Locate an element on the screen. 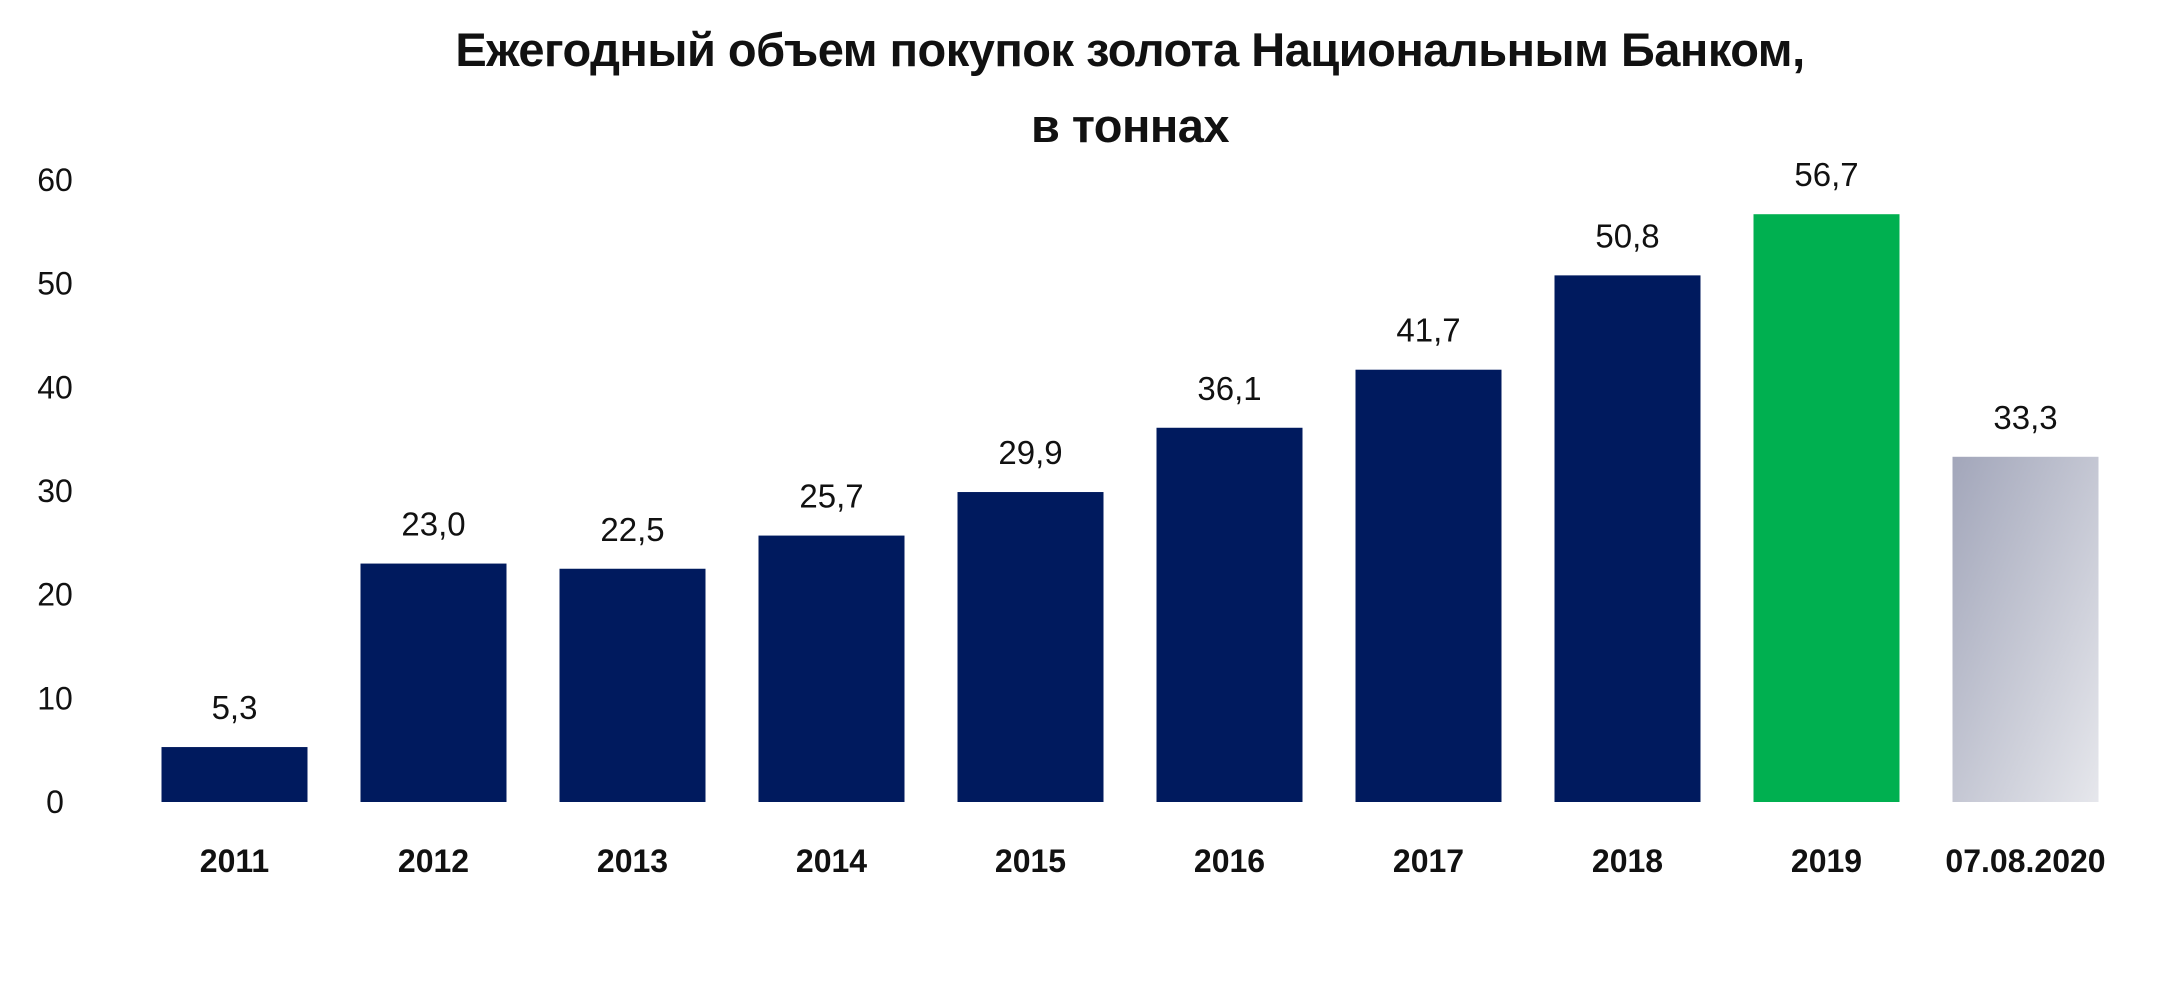 This screenshot has height=985, width=2160. x-tick-label: 2016 is located at coordinates (1229, 861).